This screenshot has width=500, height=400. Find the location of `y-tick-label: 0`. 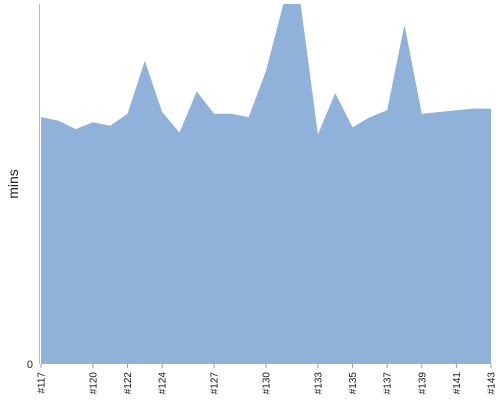

y-tick-label: 0 is located at coordinates (30, 365).